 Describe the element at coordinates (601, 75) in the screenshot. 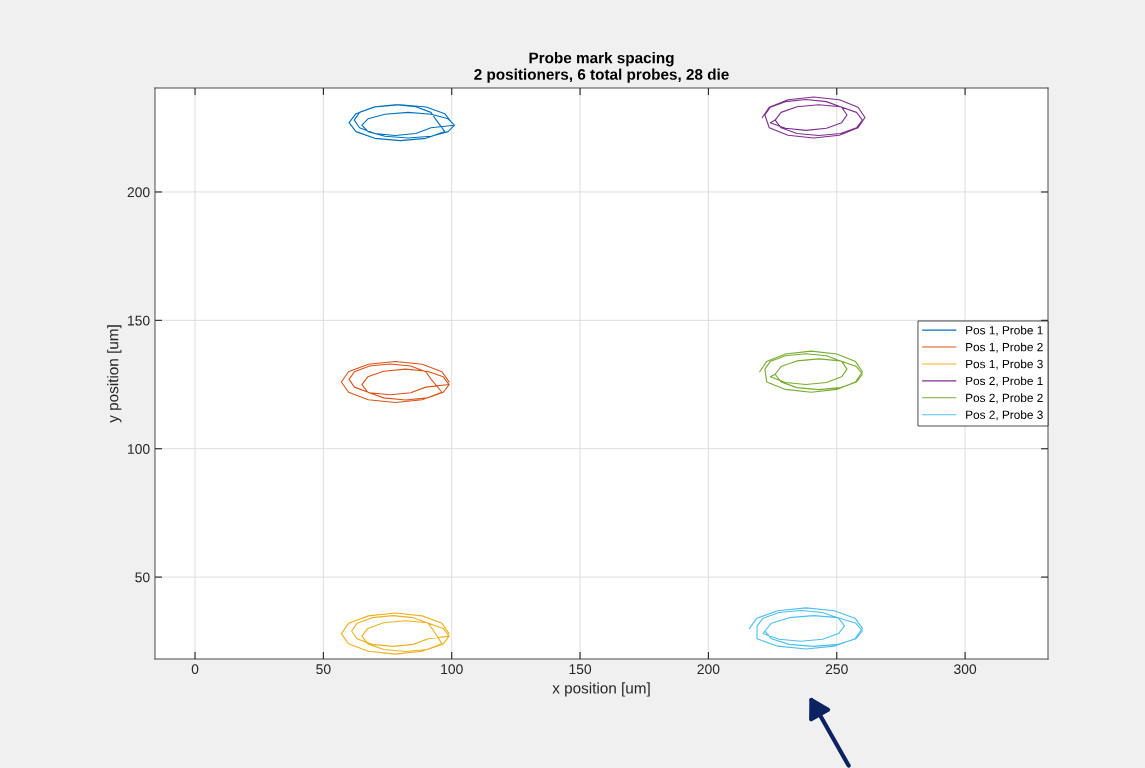

I see `chart-subtitle: 2 positioners, 6 total probes, 28 die` at that location.